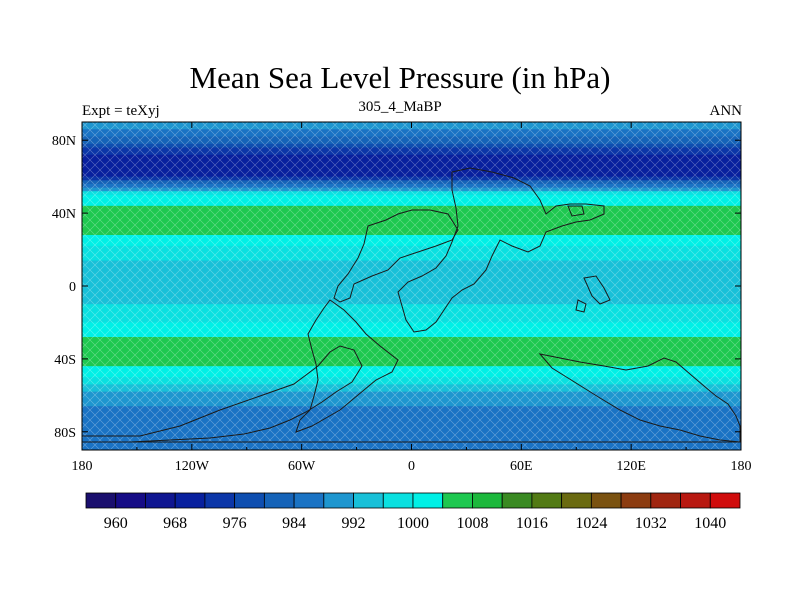 The image size is (800, 600). I want to click on season-label: ANN, so click(726, 111).